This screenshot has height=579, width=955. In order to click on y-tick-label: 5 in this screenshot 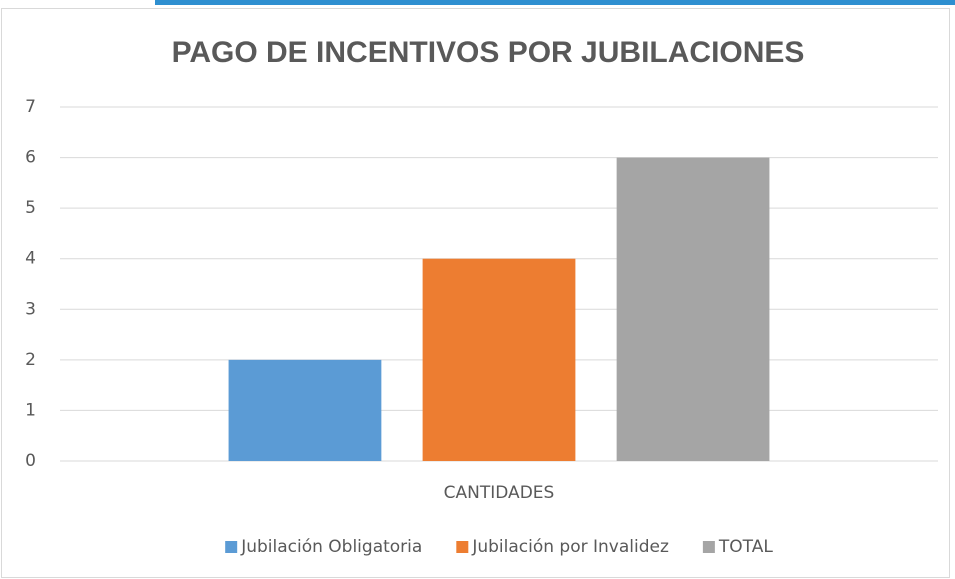, I will do `click(30, 208)`.